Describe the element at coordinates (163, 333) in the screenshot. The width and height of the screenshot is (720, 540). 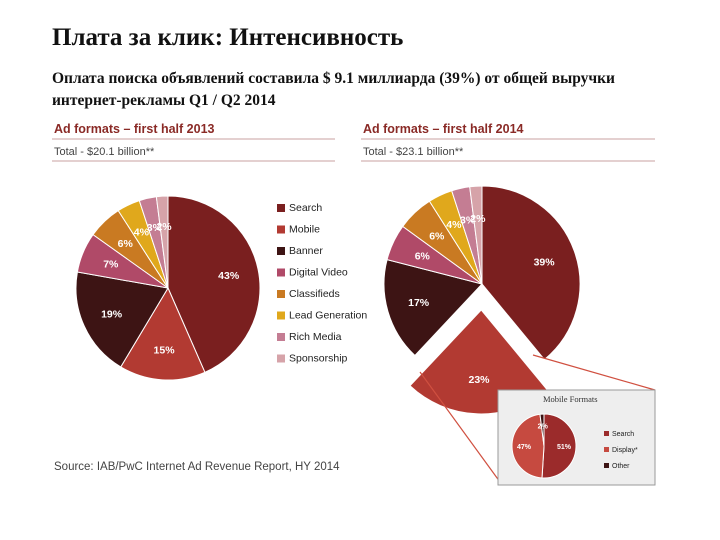
I see `pie-2013-slice-mobile` at that location.